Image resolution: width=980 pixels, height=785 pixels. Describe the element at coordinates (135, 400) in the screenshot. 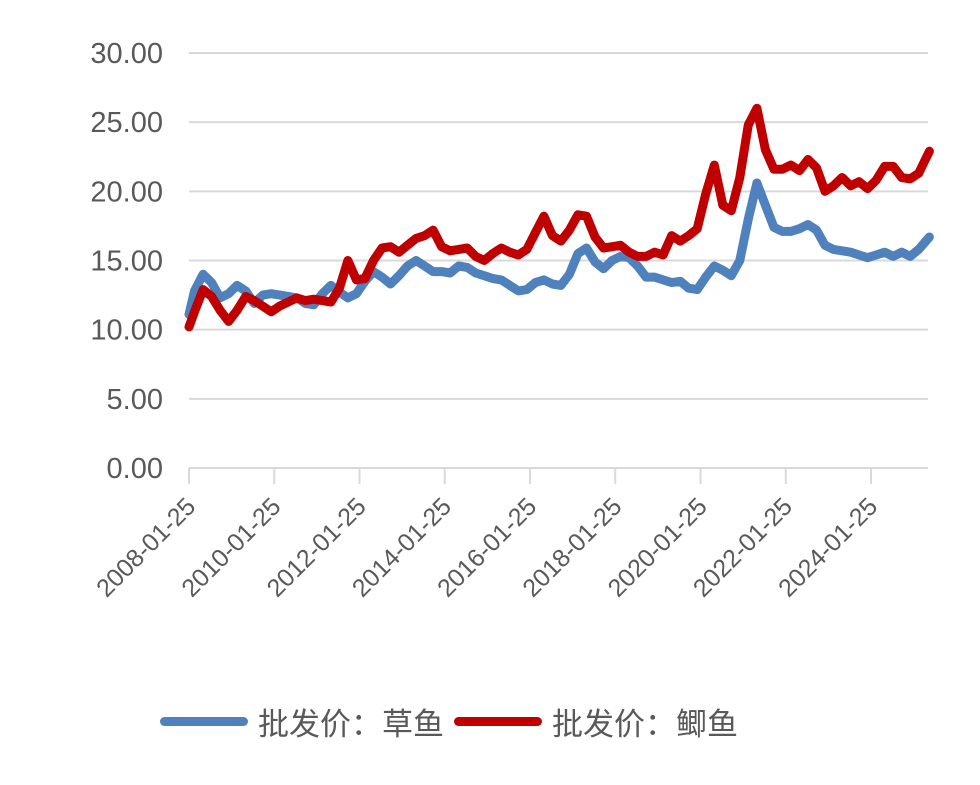

I see `y-tick-label: 5.00` at that location.